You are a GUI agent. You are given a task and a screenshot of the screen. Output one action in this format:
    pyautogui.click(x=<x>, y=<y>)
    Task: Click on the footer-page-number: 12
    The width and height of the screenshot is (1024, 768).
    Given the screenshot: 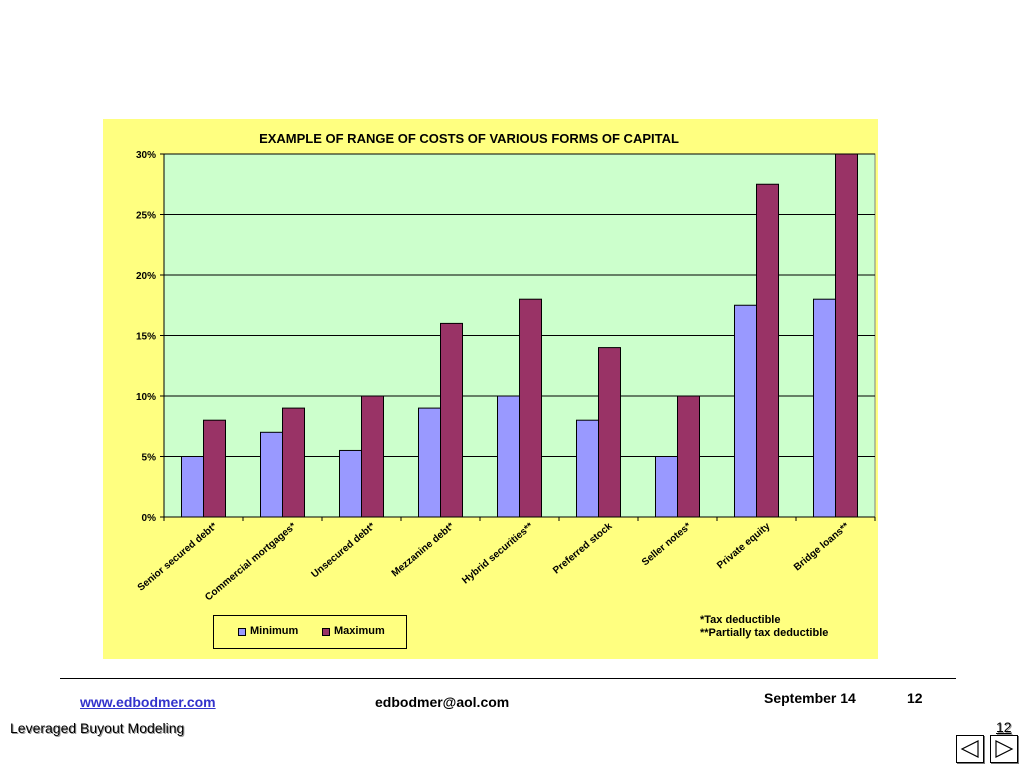 What is the action you would take?
    pyautogui.click(x=915, y=698)
    